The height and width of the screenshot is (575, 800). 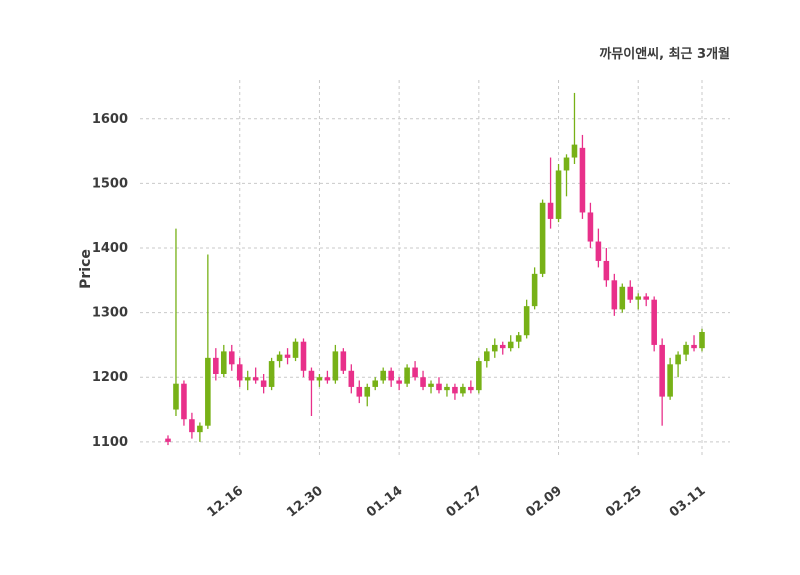 I want to click on y-tick-labels: 1100 1200 1300 1400 1500 1600, so click(x=110, y=281).